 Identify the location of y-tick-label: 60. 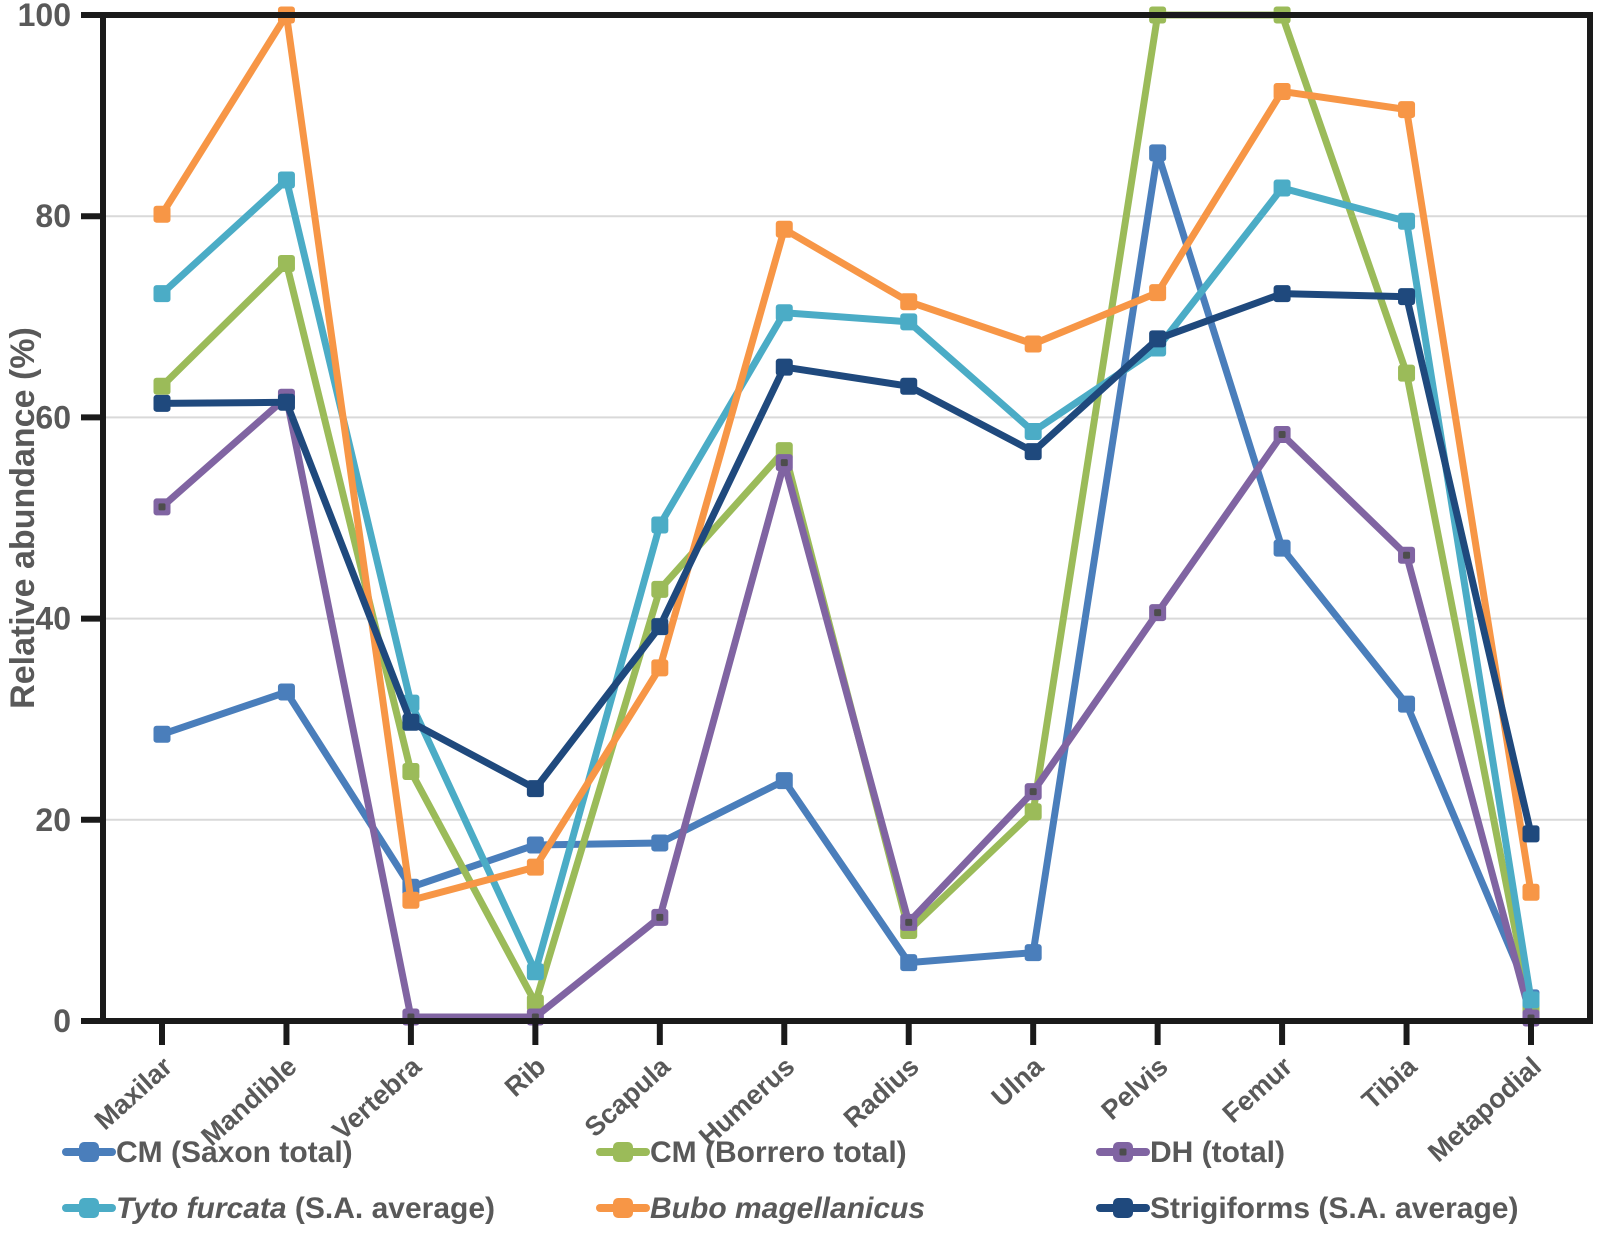
(53, 417).